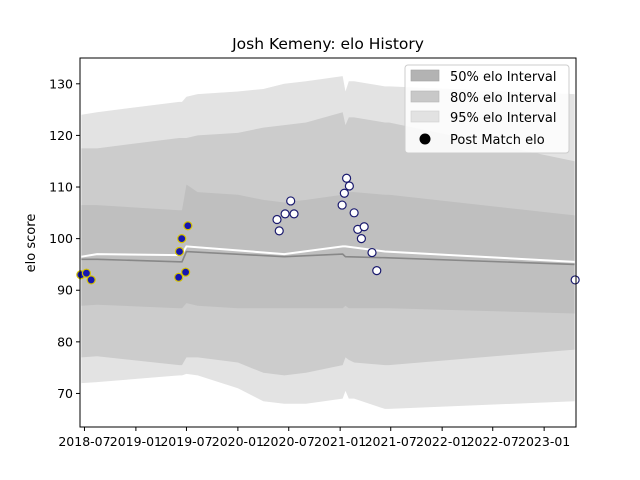 This screenshot has height=480, width=640. I want to click on y-tick-label: 130, so click(61, 83).